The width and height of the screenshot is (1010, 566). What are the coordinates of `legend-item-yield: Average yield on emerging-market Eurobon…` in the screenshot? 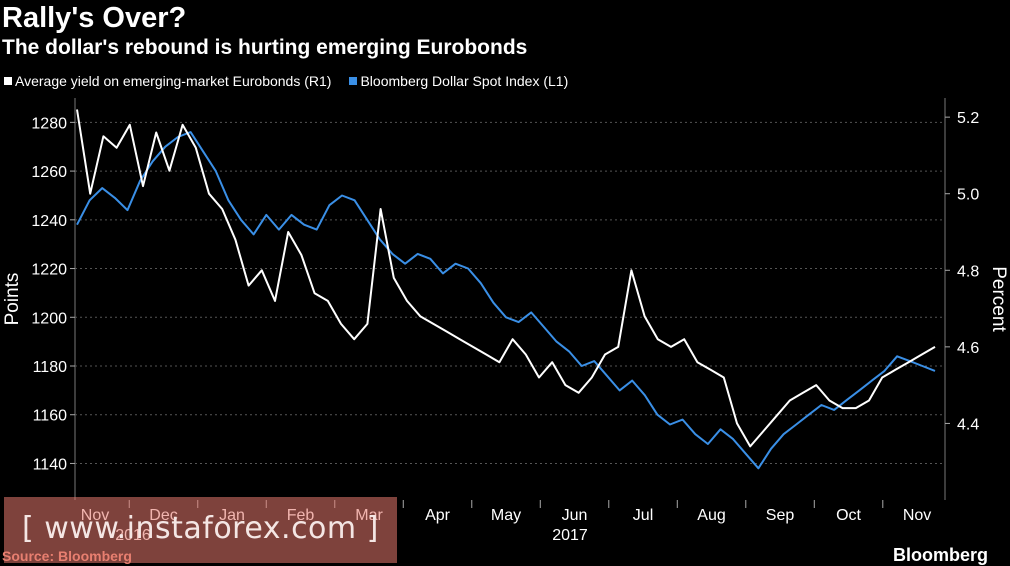 It's located at (167, 81).